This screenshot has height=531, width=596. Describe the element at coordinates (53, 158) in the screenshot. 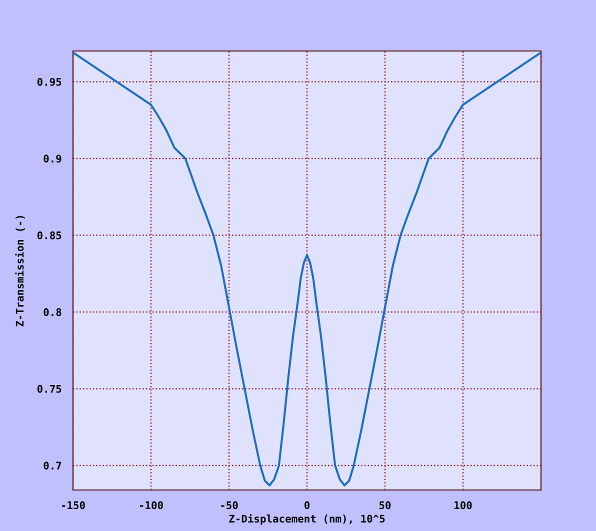

I see `y-tick-label: 0.9` at that location.